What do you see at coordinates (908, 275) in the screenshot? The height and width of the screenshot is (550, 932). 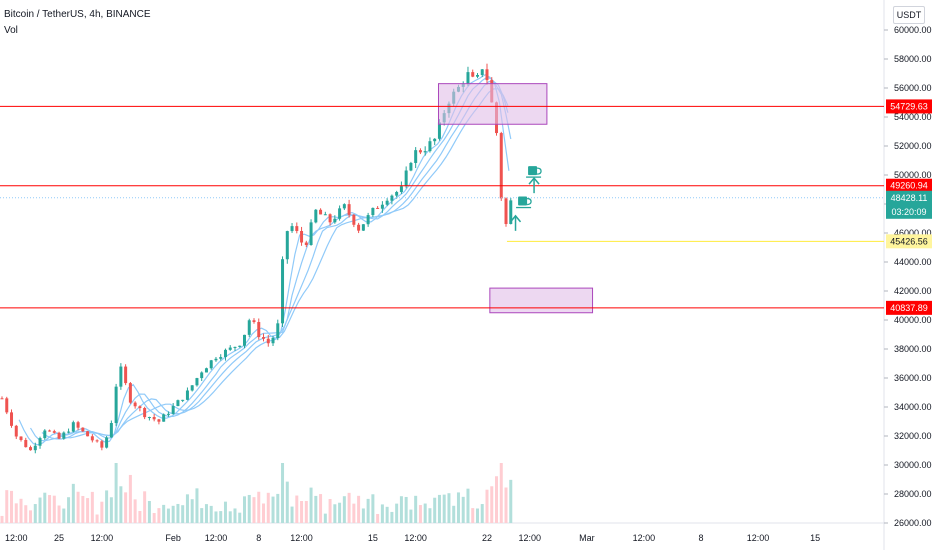 I see `price-axis-panel` at bounding box center [908, 275].